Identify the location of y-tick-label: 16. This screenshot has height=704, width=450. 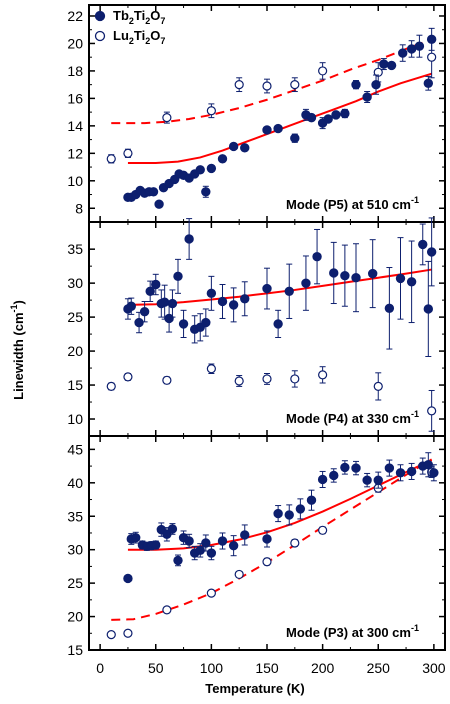
(75, 98).